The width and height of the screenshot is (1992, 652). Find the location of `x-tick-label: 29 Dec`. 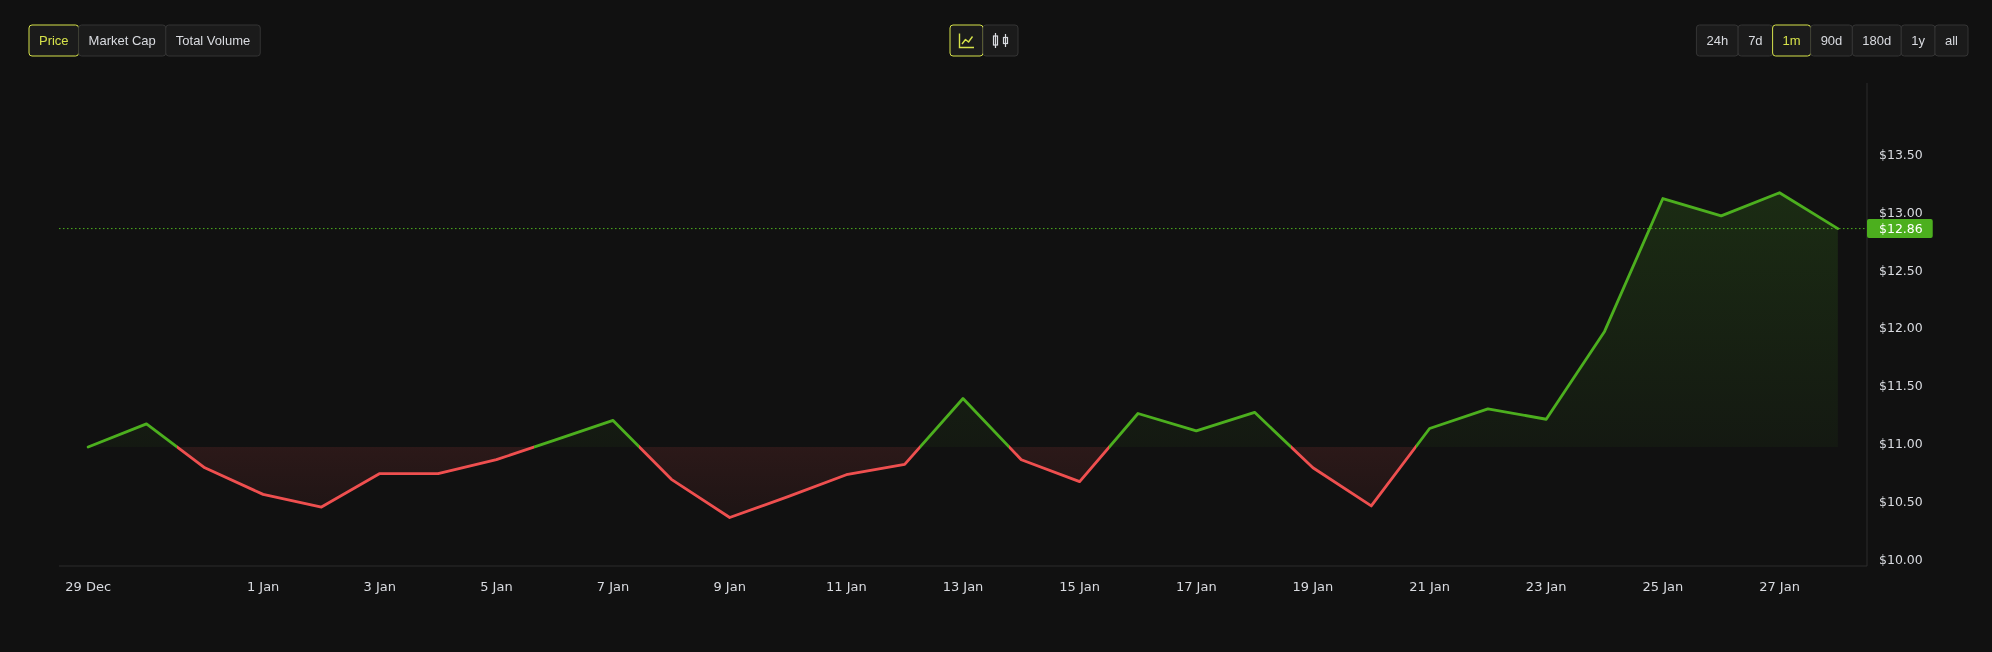

x-tick-label: 29 Dec is located at coordinates (88, 586).